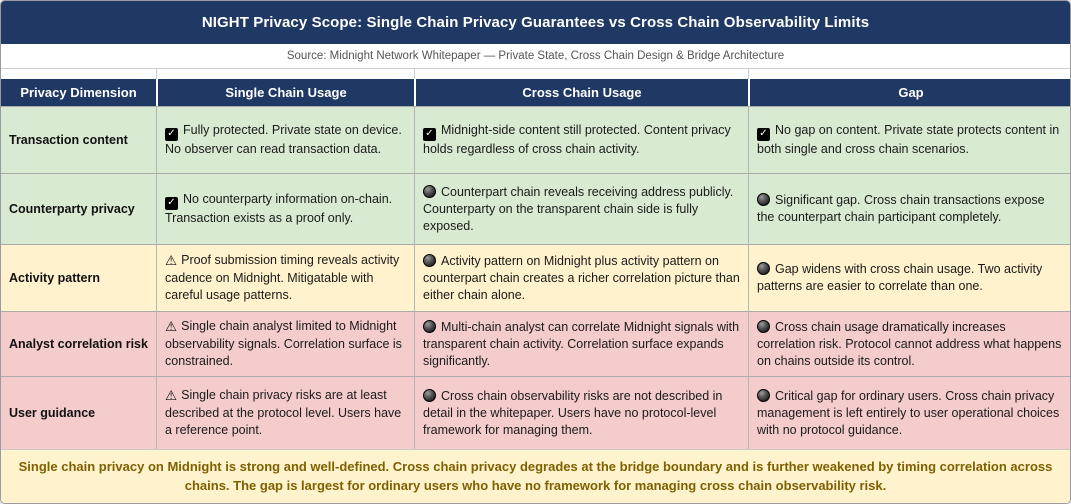  I want to click on header-privacy-dimension: Privacy Dimension, so click(78, 92).